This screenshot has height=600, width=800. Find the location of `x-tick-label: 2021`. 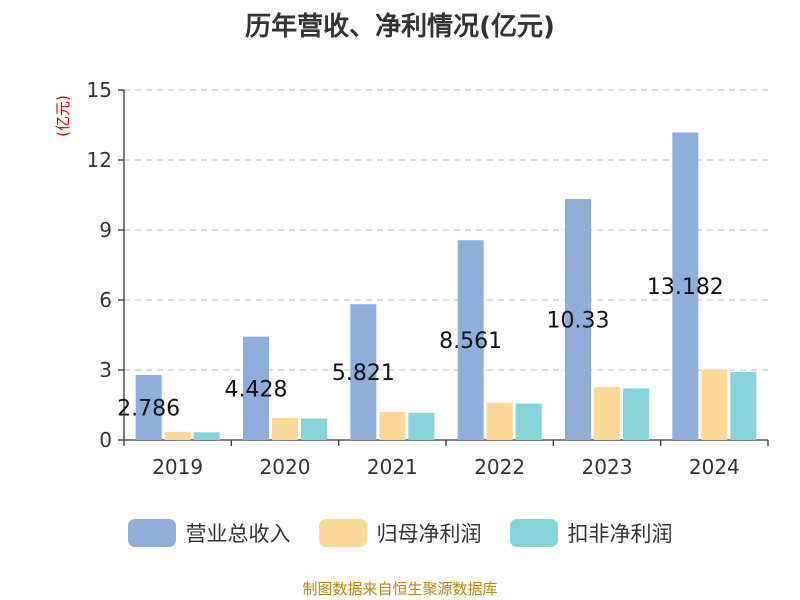

x-tick-label: 2021 is located at coordinates (392, 467).